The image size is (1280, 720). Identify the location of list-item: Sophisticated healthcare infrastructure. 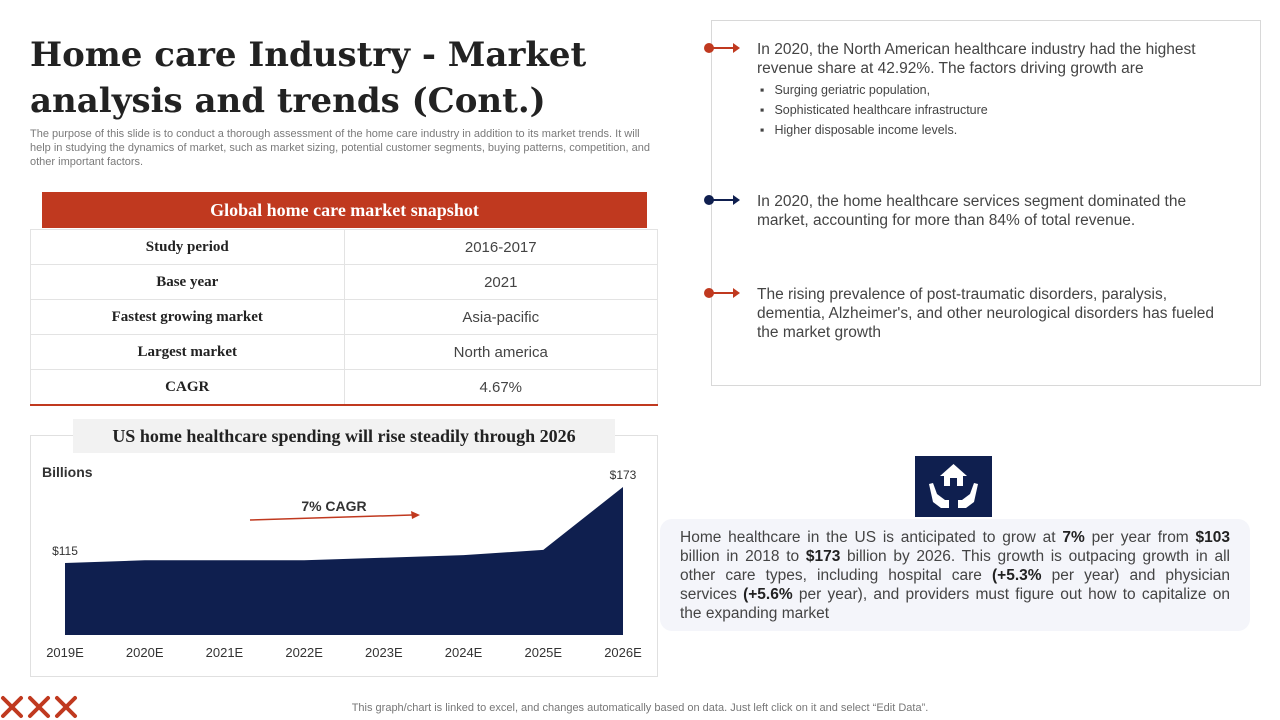
(873, 110).